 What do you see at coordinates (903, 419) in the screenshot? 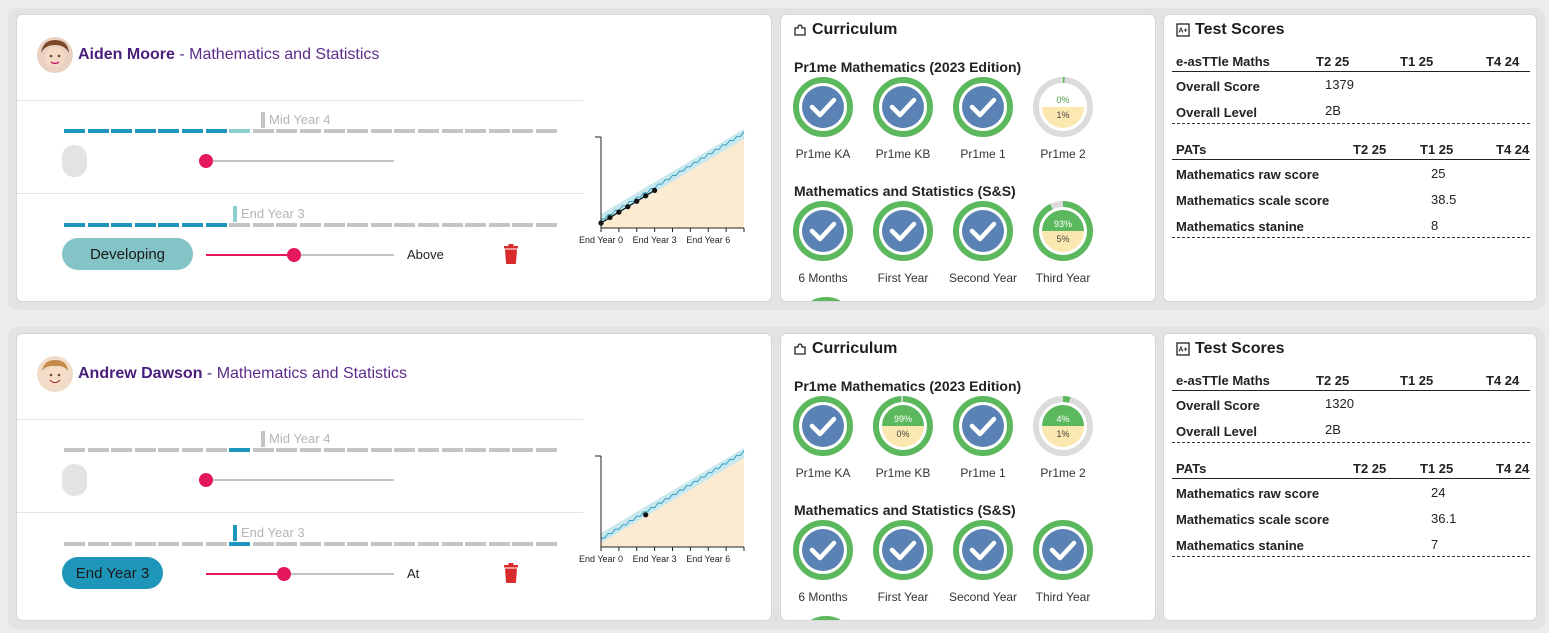
I see `ring-top-percent: 99%` at bounding box center [903, 419].